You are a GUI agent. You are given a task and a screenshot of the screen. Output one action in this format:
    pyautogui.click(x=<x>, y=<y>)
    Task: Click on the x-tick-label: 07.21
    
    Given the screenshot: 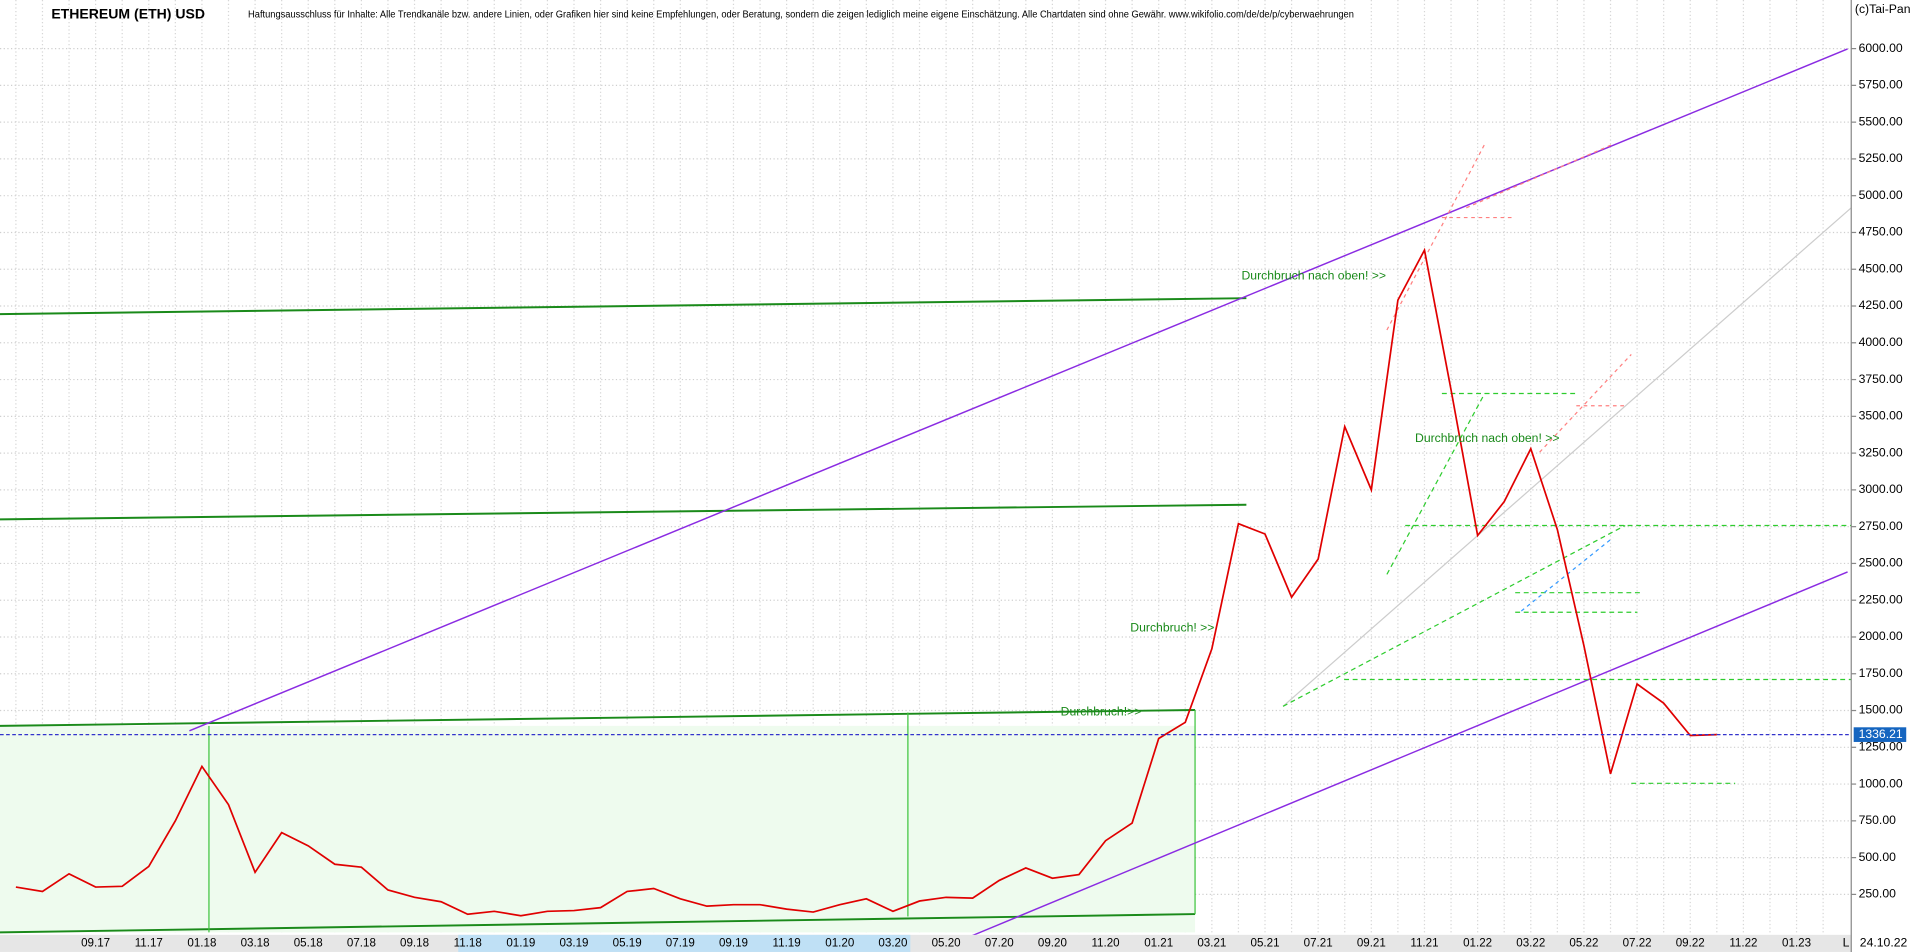 What is the action you would take?
    pyautogui.click(x=1318, y=942)
    